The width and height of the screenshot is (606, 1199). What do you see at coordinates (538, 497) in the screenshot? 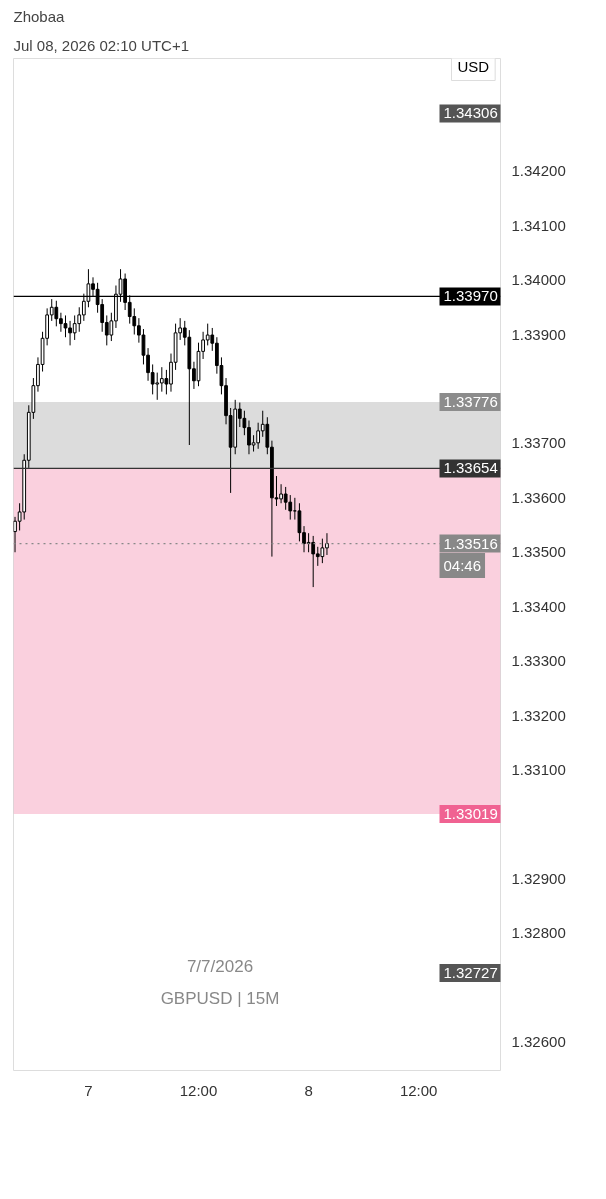
I see `y-tick-label: 1.33600` at bounding box center [538, 497].